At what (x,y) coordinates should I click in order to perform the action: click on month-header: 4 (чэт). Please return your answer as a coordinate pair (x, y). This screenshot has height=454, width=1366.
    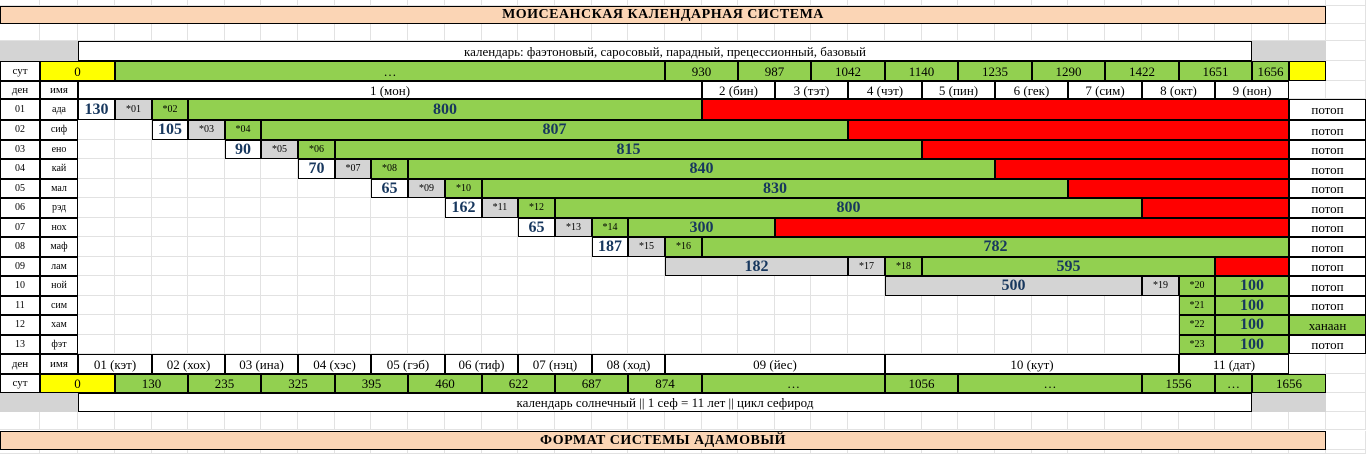
    Looking at the image, I should click on (885, 90).